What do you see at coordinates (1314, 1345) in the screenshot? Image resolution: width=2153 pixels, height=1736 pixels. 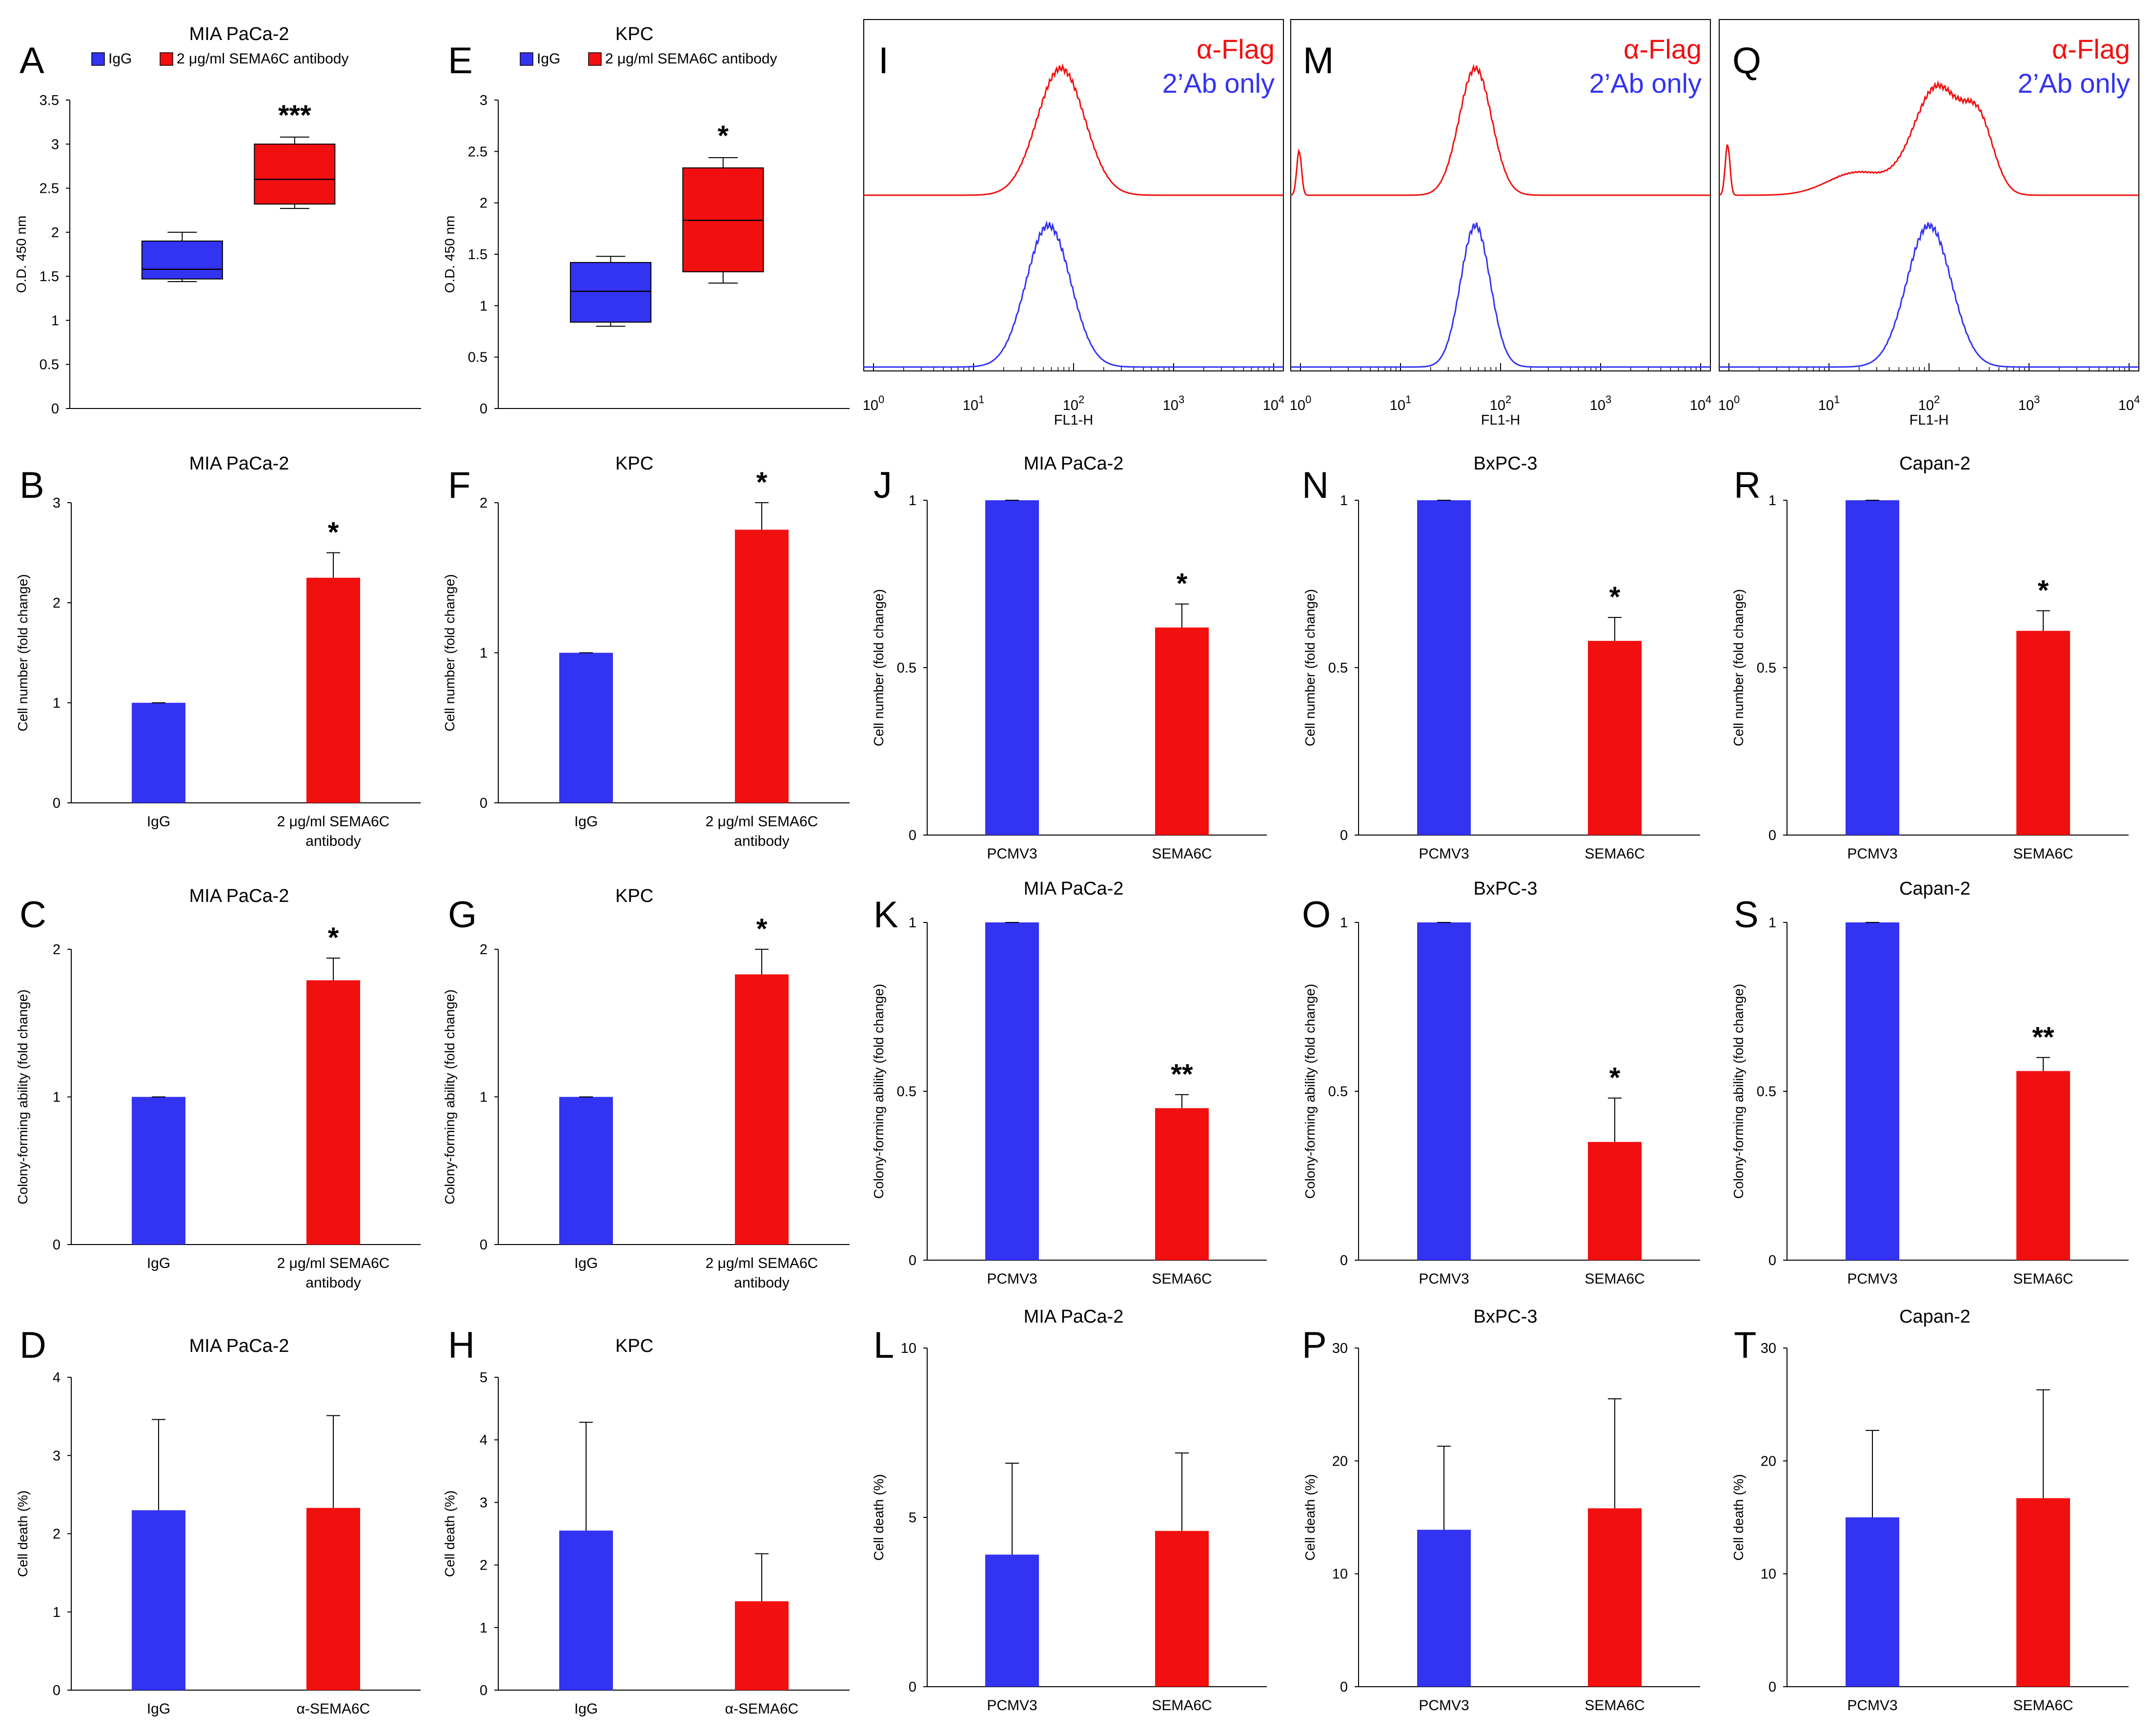 I see `panel-letter: P` at bounding box center [1314, 1345].